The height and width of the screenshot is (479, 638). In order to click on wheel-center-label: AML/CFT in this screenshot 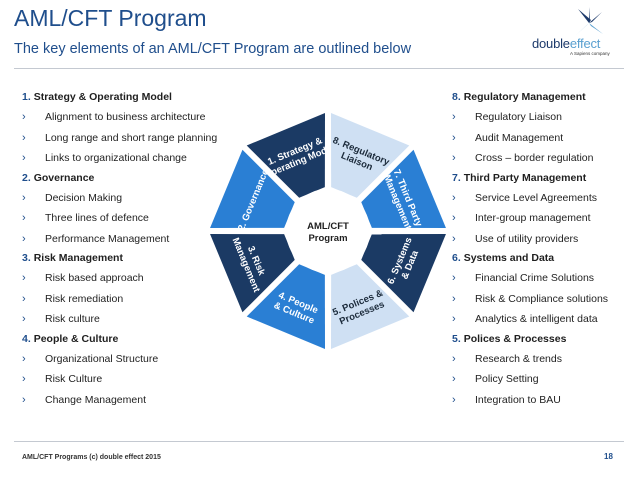, I will do `click(328, 226)`.